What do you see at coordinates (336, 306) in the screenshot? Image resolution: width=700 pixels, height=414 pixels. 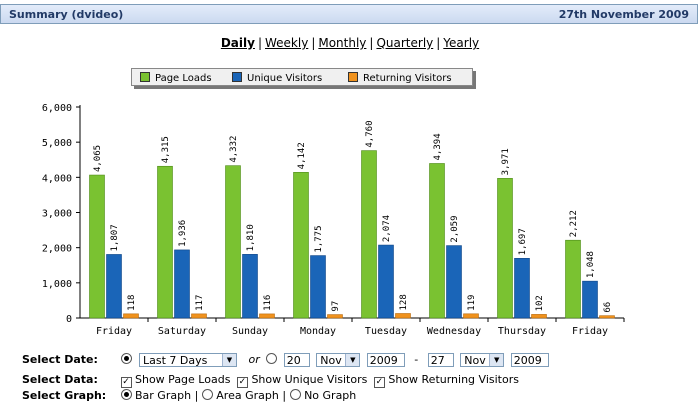 I see `data-label: 97` at bounding box center [336, 306].